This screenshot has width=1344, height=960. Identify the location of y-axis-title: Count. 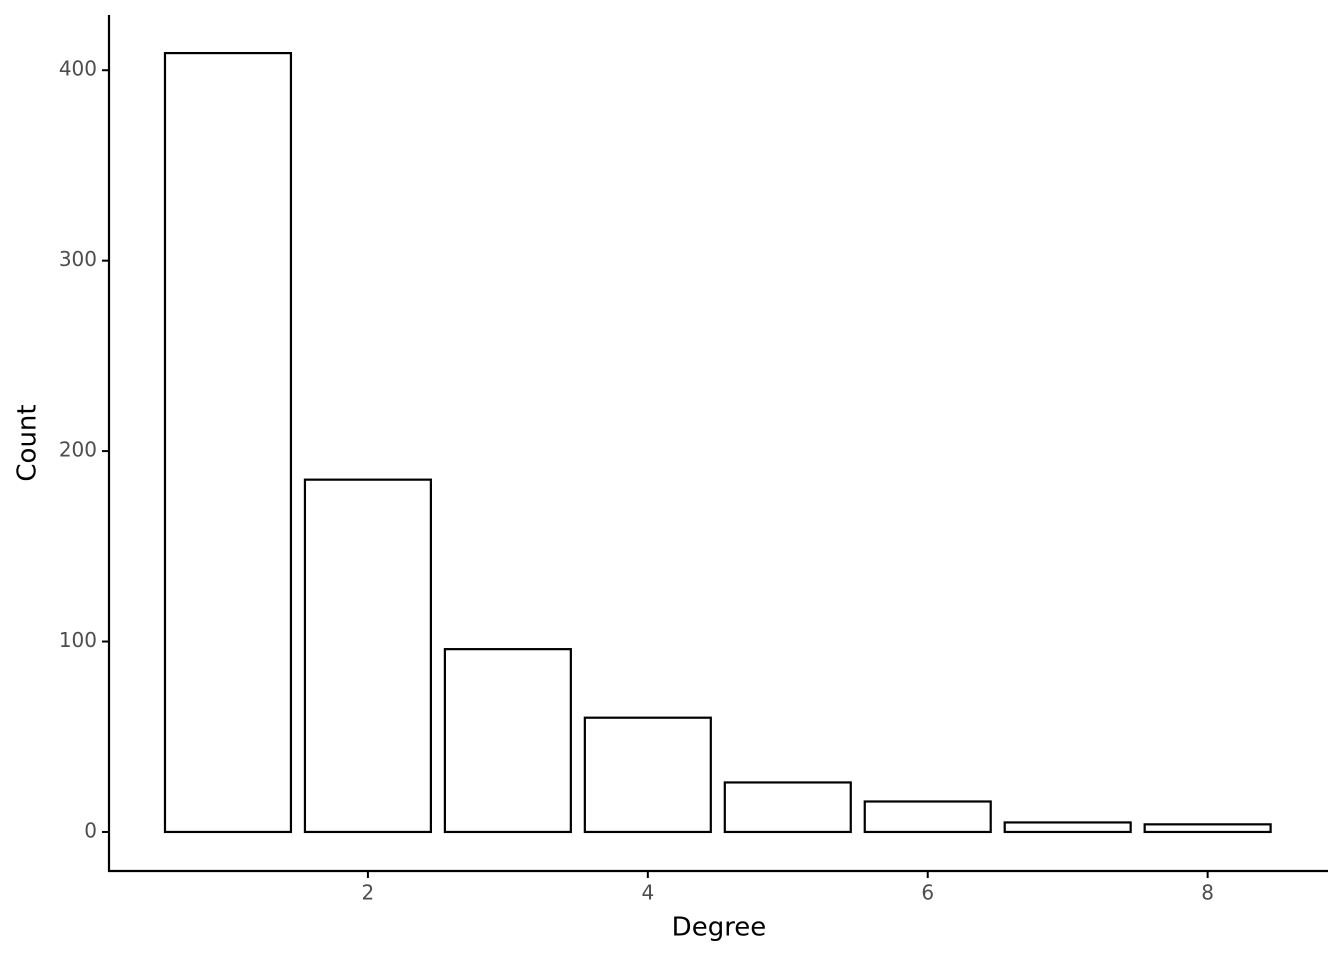
(28, 442).